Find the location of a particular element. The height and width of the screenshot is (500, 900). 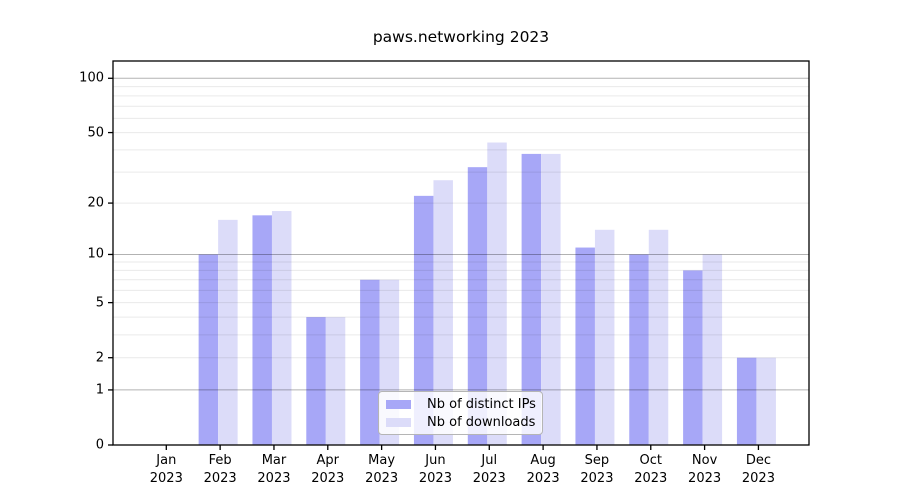

bar-downloads-apr is located at coordinates (335, 381).